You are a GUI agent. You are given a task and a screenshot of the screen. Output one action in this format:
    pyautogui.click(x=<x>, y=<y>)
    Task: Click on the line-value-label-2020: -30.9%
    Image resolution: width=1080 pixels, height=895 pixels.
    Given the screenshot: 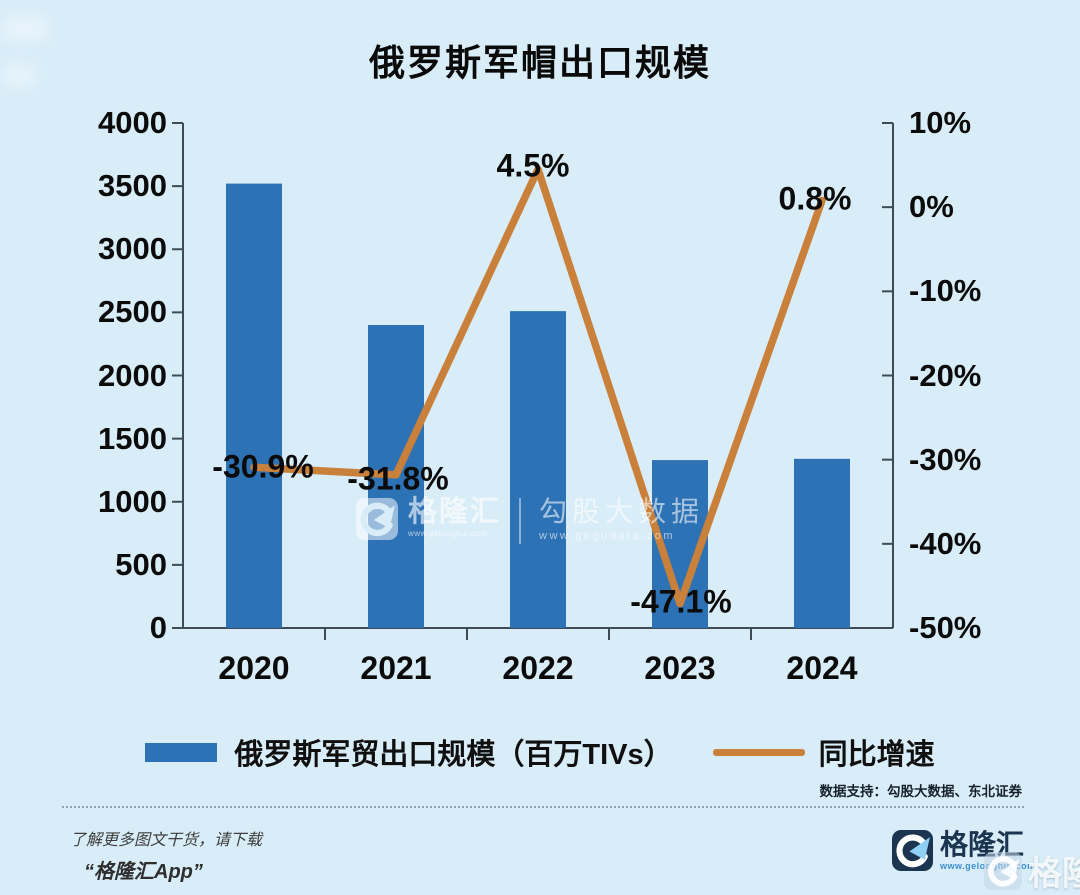 What is the action you would take?
    pyautogui.click(x=263, y=466)
    